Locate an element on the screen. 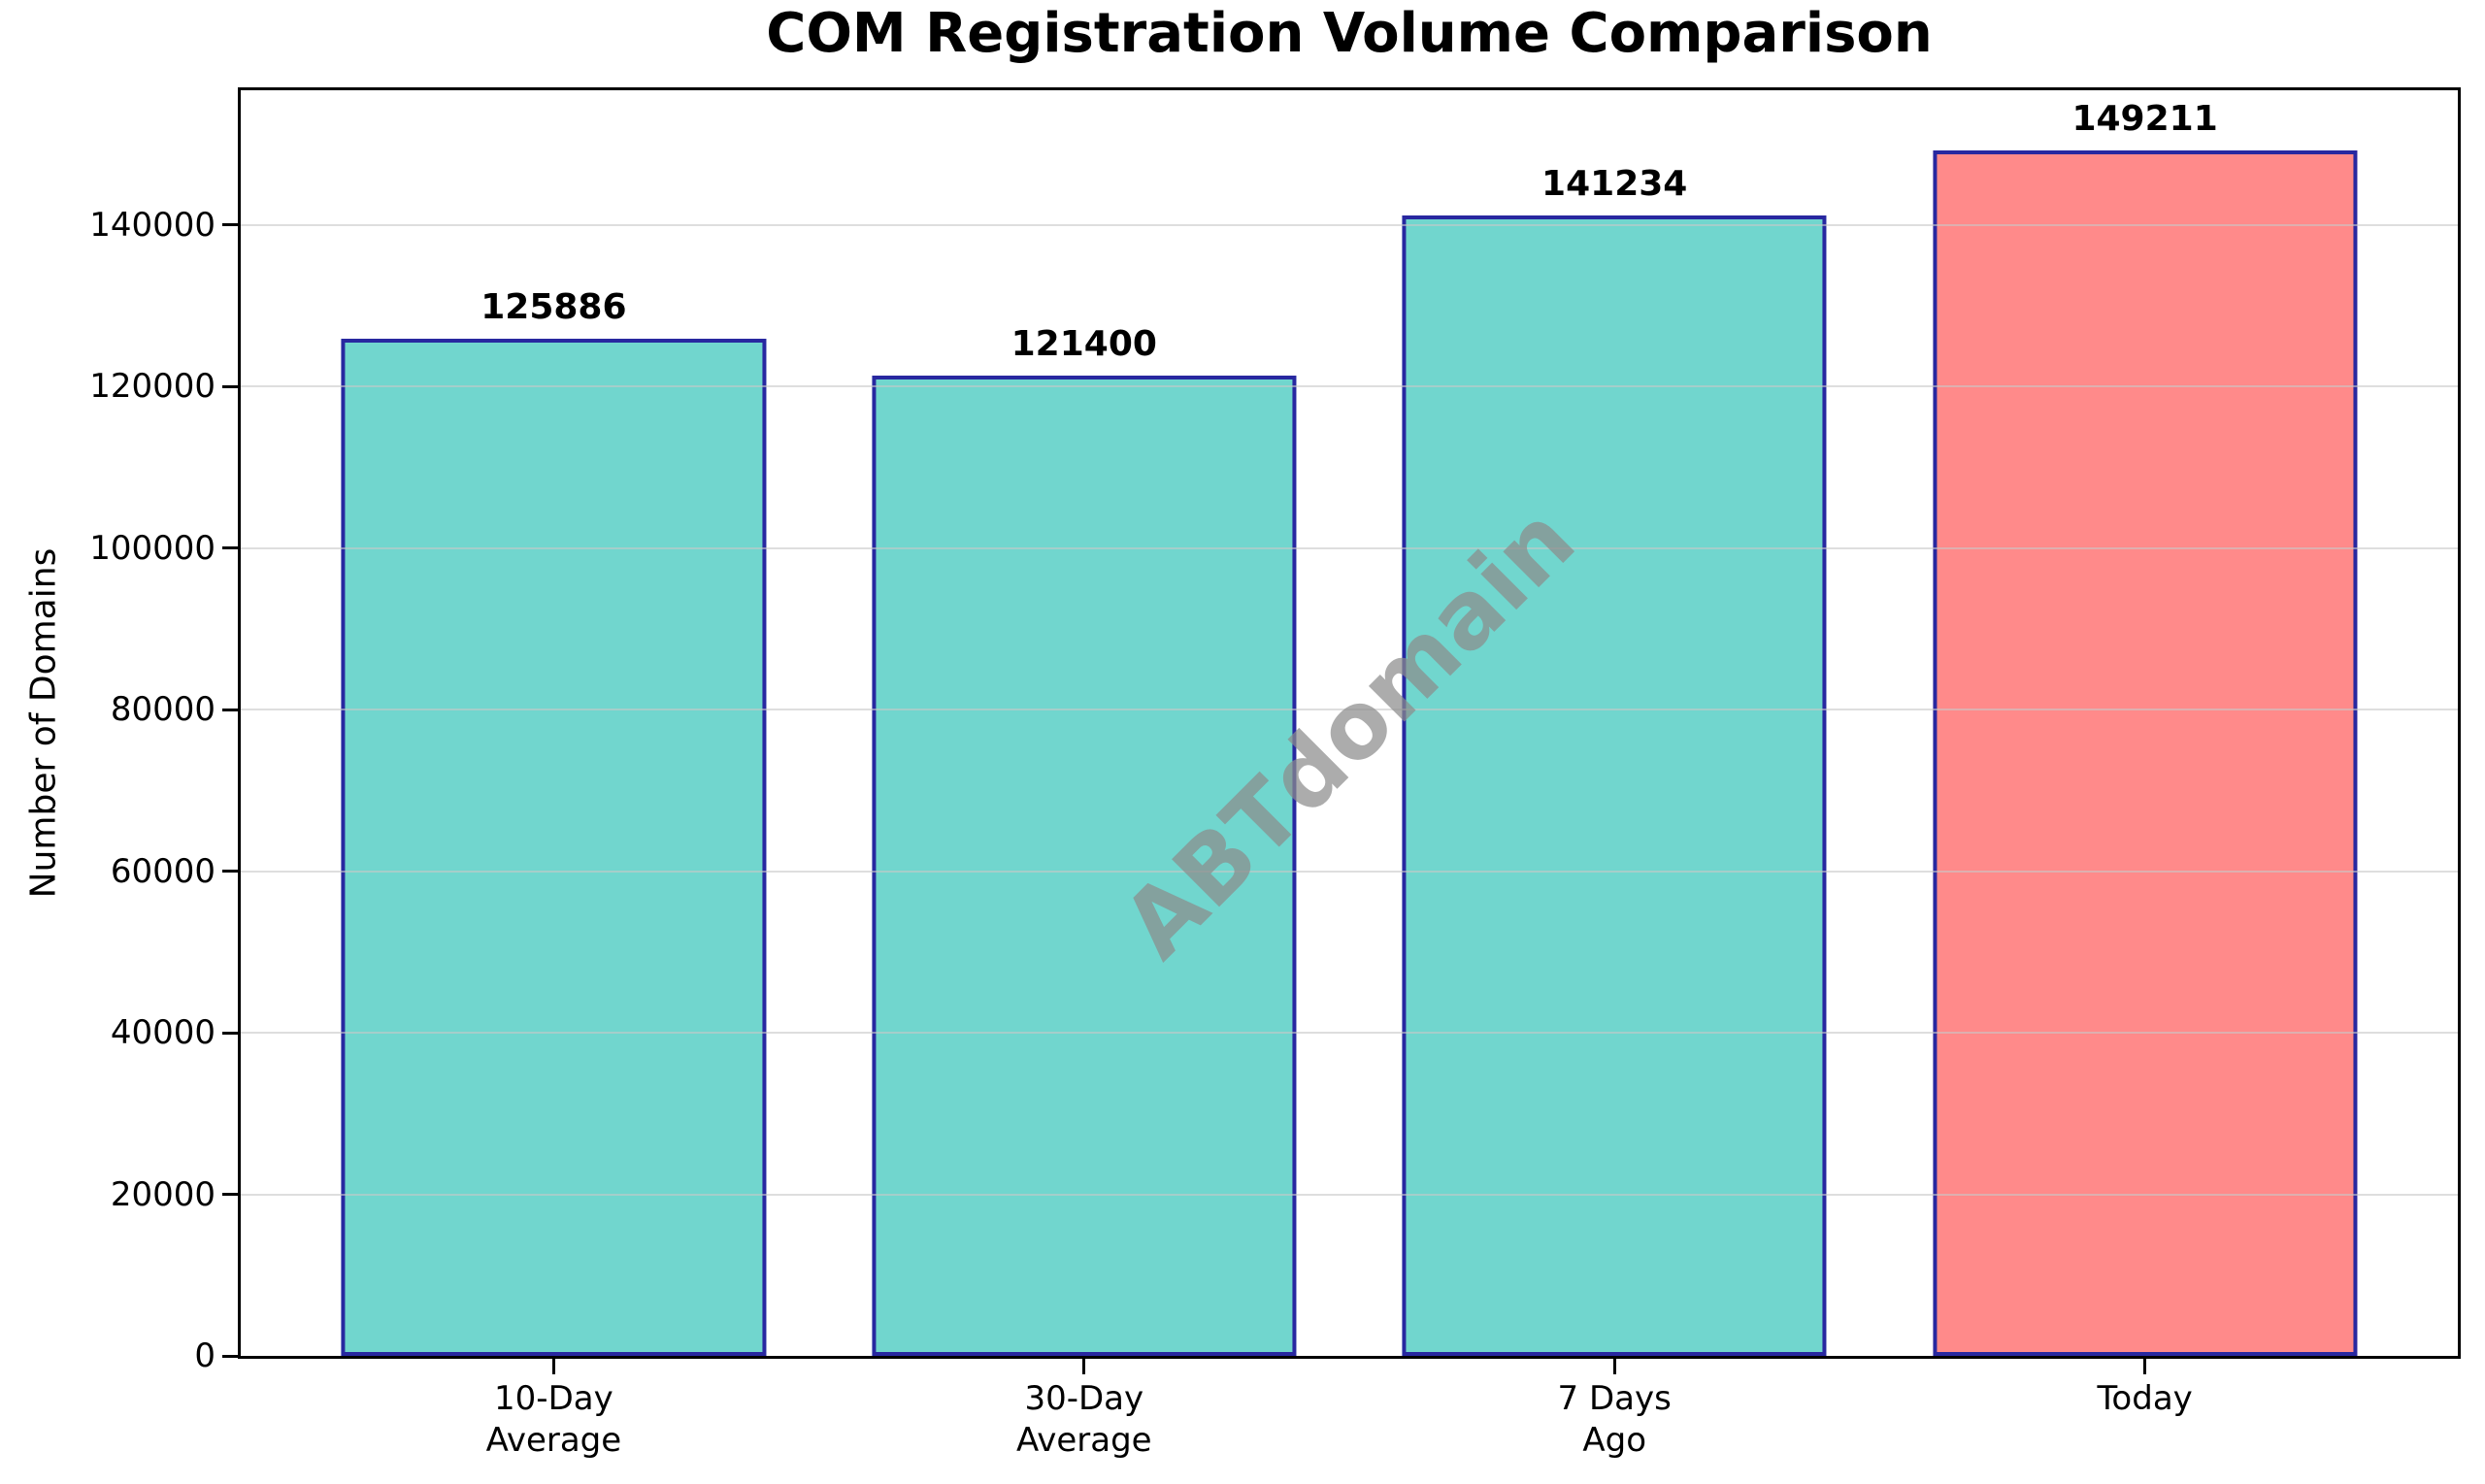  x-tick-label-4: Today is located at coordinates (2144, 1399).